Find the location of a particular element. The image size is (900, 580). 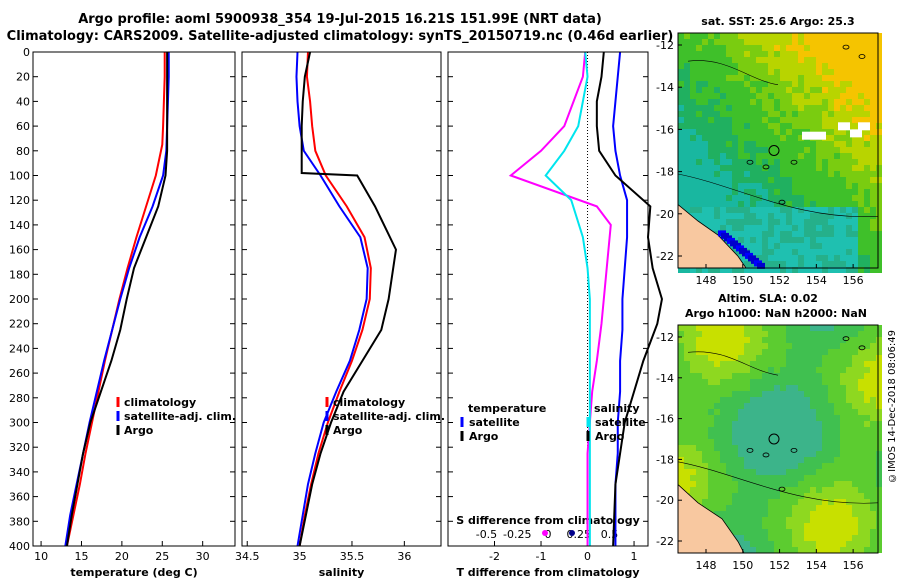

temperature-series-satellite-adj-clim- is located at coordinates (117, 299).